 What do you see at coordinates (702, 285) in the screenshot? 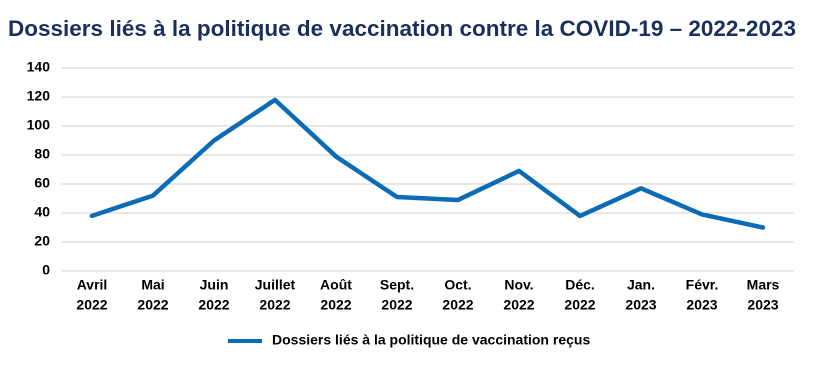
I see `x-tick-label: Févr.` at bounding box center [702, 285].